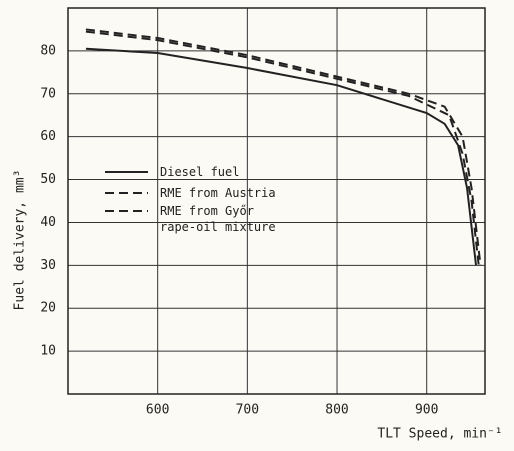 The width and height of the screenshot is (514, 451). What do you see at coordinates (48, 179) in the screenshot?
I see `y-tick-label: 50` at bounding box center [48, 179].